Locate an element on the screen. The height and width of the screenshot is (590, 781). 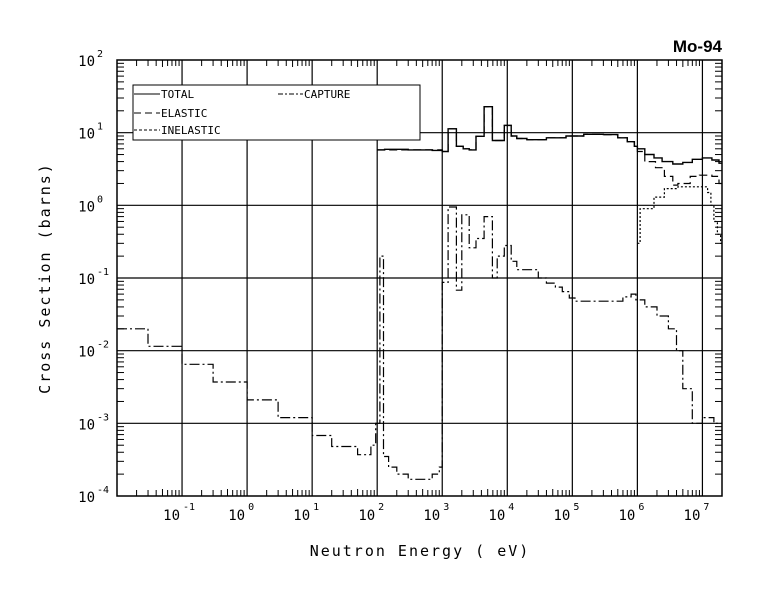
legend-box is located at coordinates (276, 112).